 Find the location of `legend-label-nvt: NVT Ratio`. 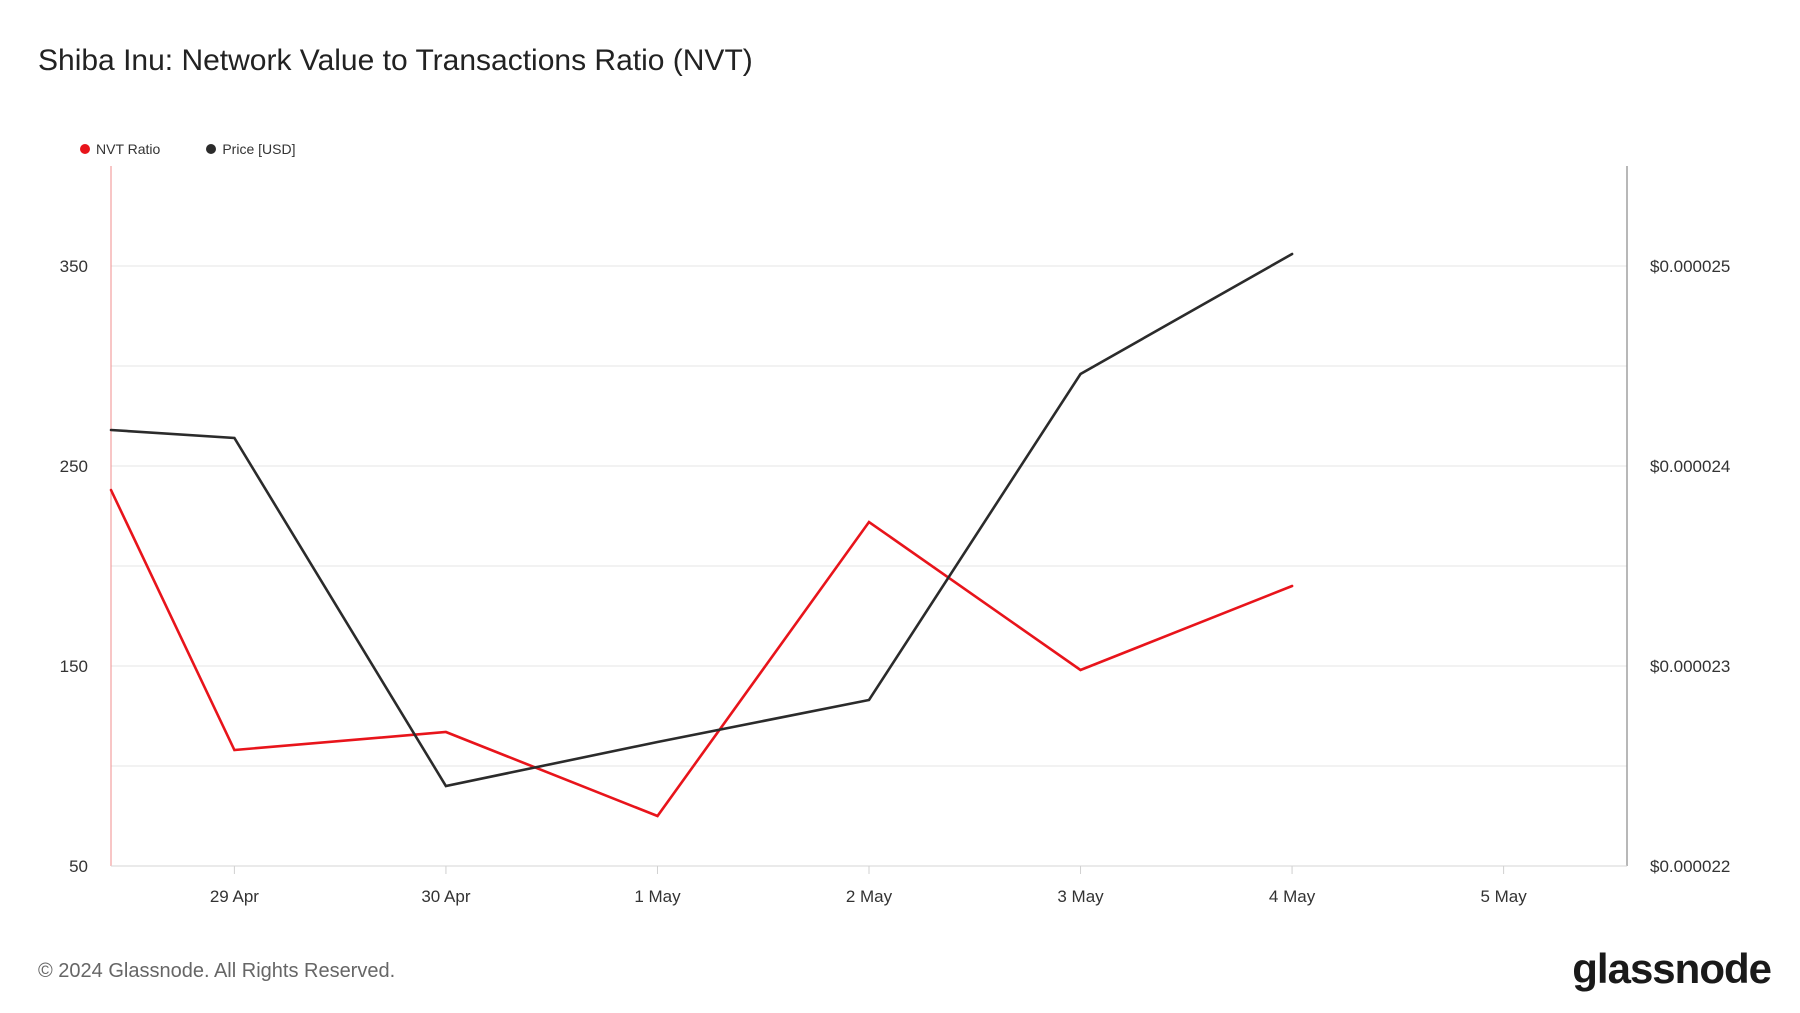

legend-label-nvt: NVT Ratio is located at coordinates (128, 149).